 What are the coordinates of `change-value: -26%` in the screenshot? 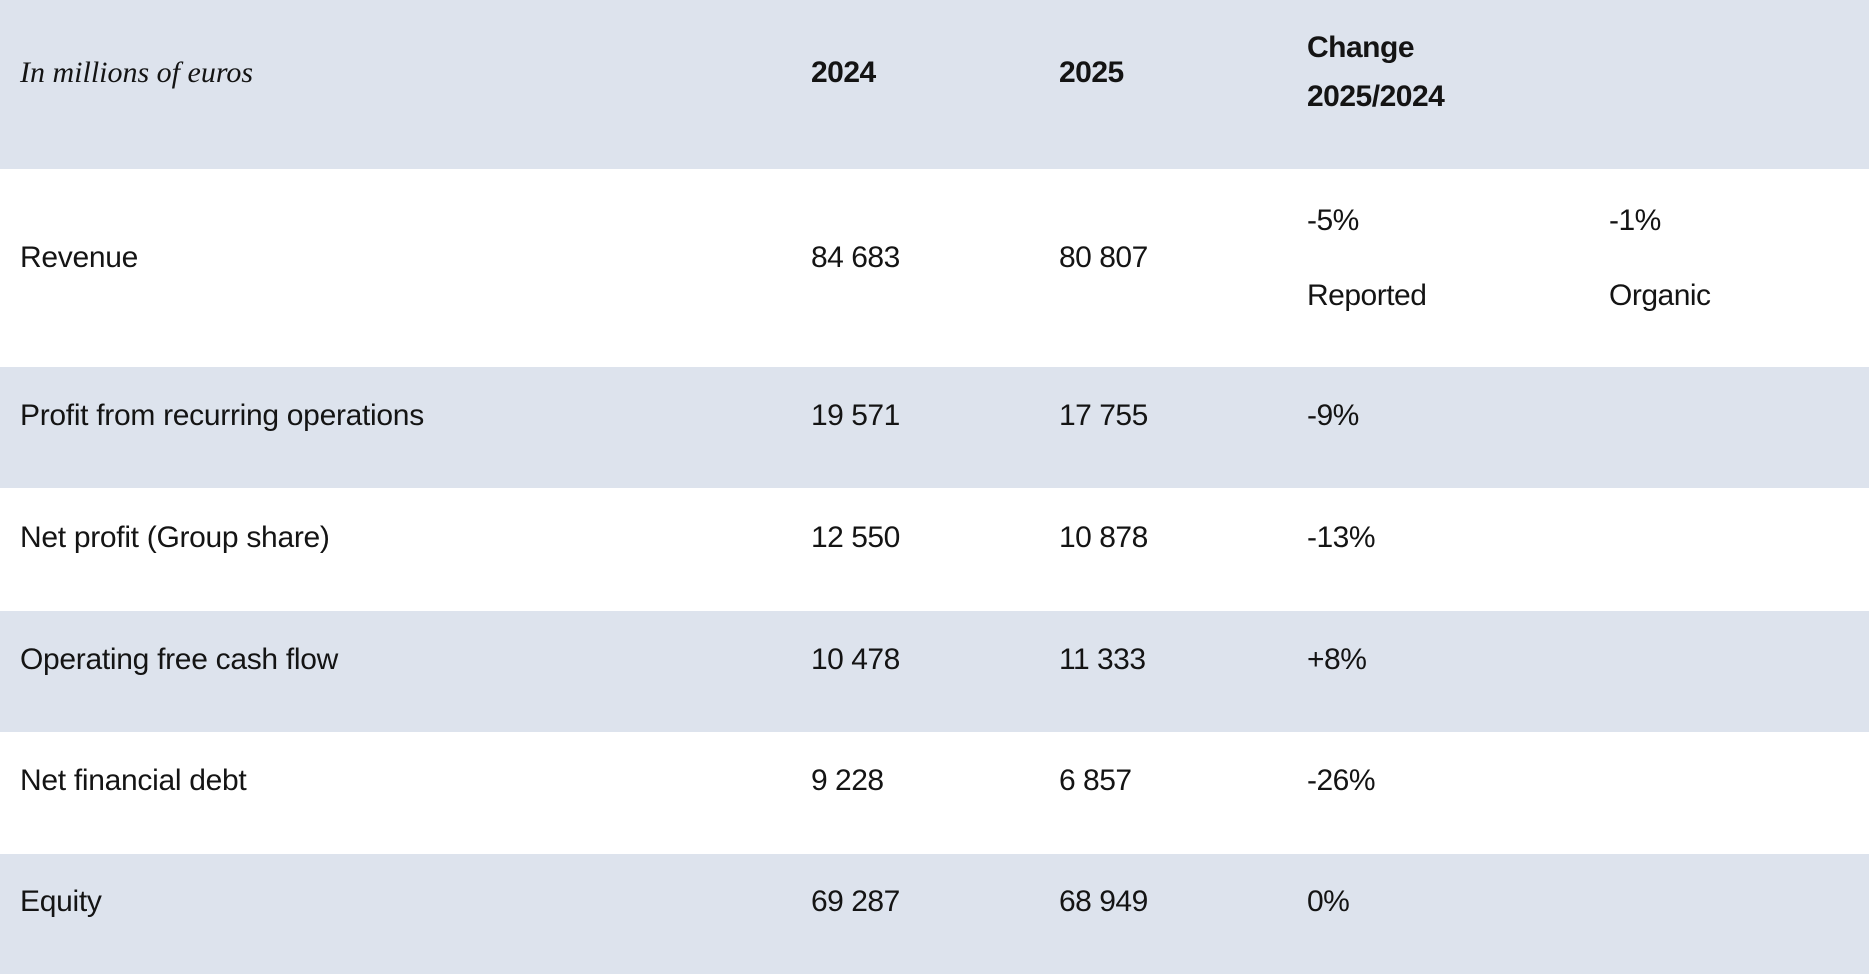 It's located at (1341, 780).